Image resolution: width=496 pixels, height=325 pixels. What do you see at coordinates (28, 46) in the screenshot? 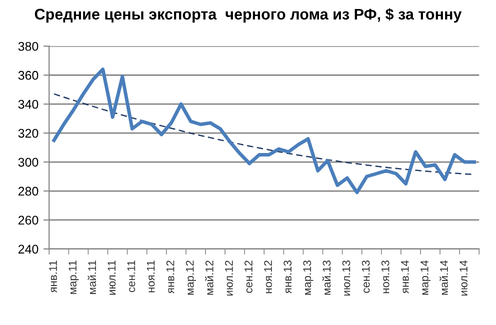
I see `y-tick-label: 380` at bounding box center [28, 46].